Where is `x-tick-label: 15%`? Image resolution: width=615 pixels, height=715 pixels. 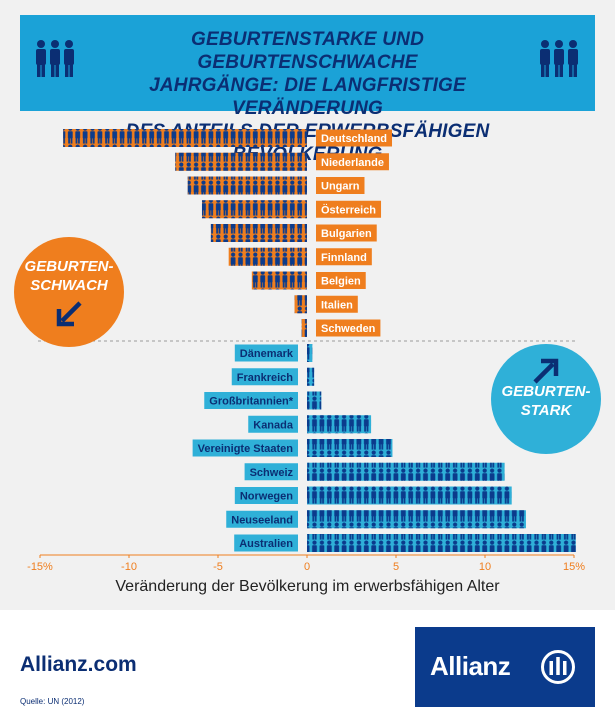
x-tick-label: 15% is located at coordinates (574, 567).